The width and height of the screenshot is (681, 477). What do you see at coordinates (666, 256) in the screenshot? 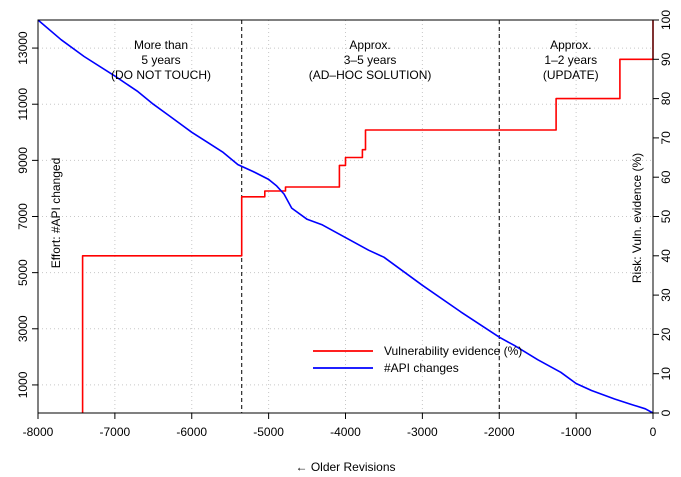
I see `y-right-tick-label: 40` at bounding box center [666, 256].